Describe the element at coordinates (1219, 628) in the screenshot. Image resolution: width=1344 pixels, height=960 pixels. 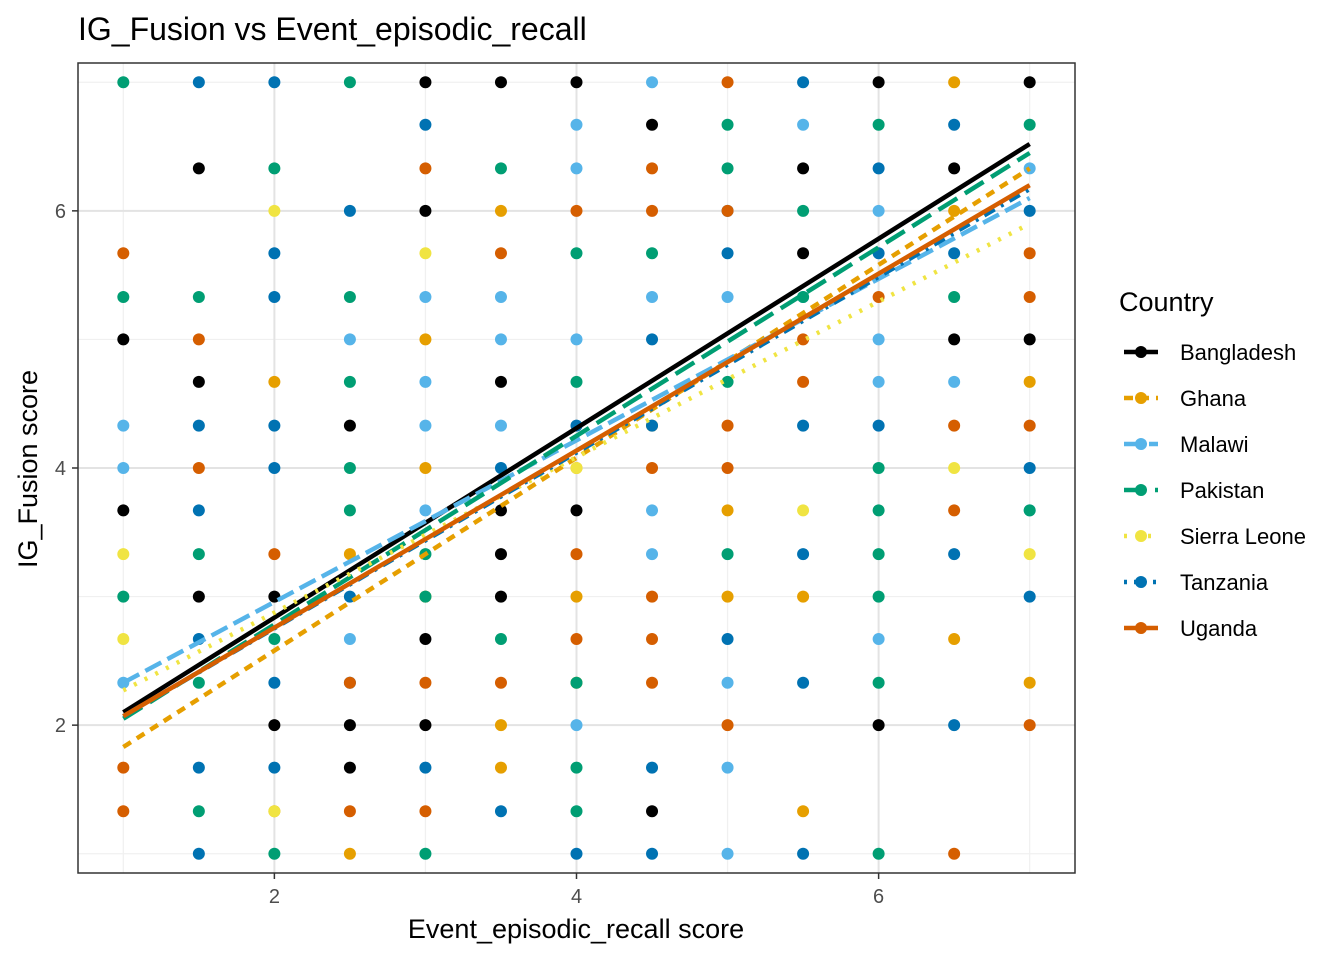
I see `legend-label-uganda: Uganda` at that location.